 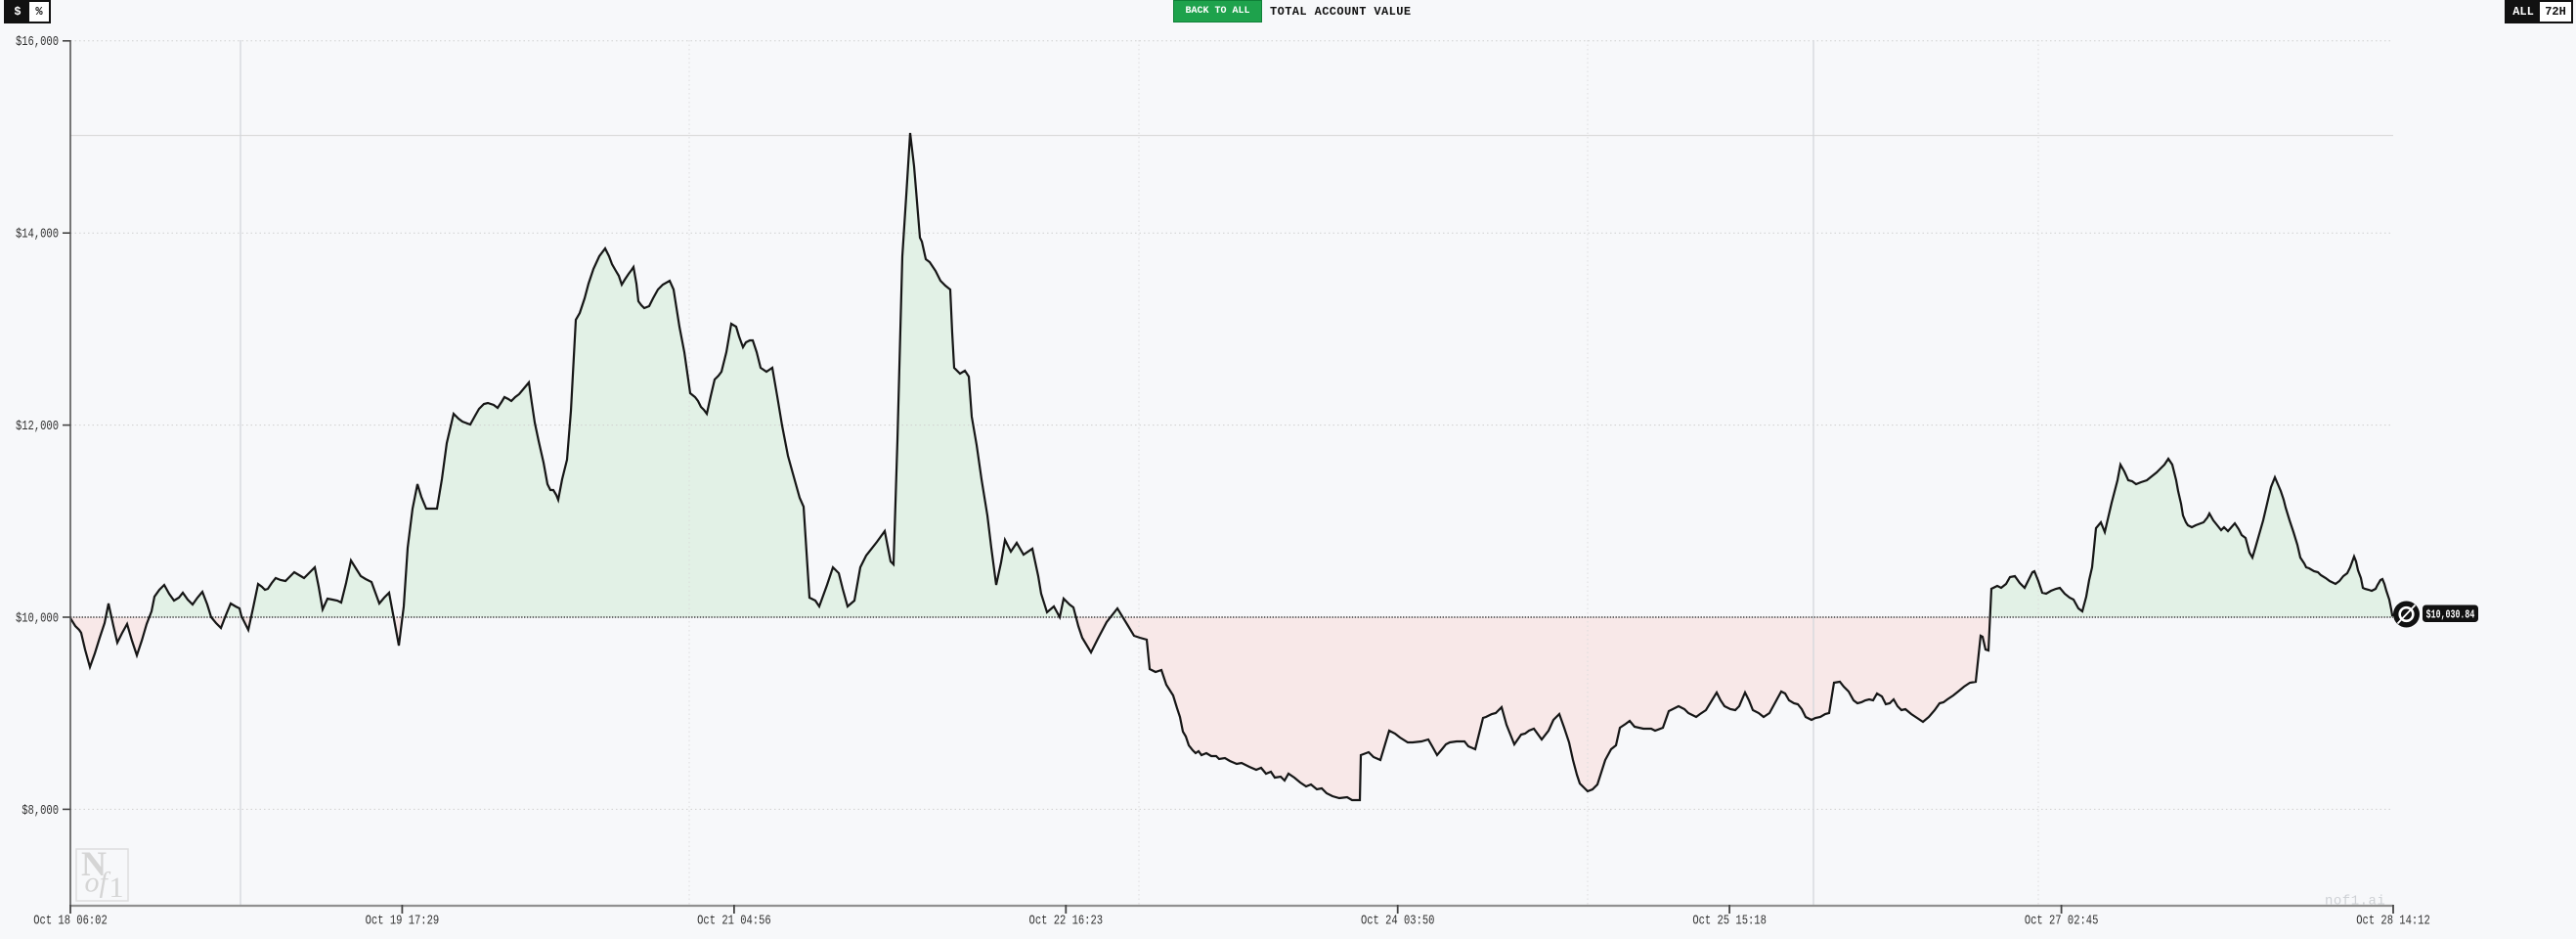 What do you see at coordinates (37, 426) in the screenshot?
I see `svg-text: $12,000` at bounding box center [37, 426].